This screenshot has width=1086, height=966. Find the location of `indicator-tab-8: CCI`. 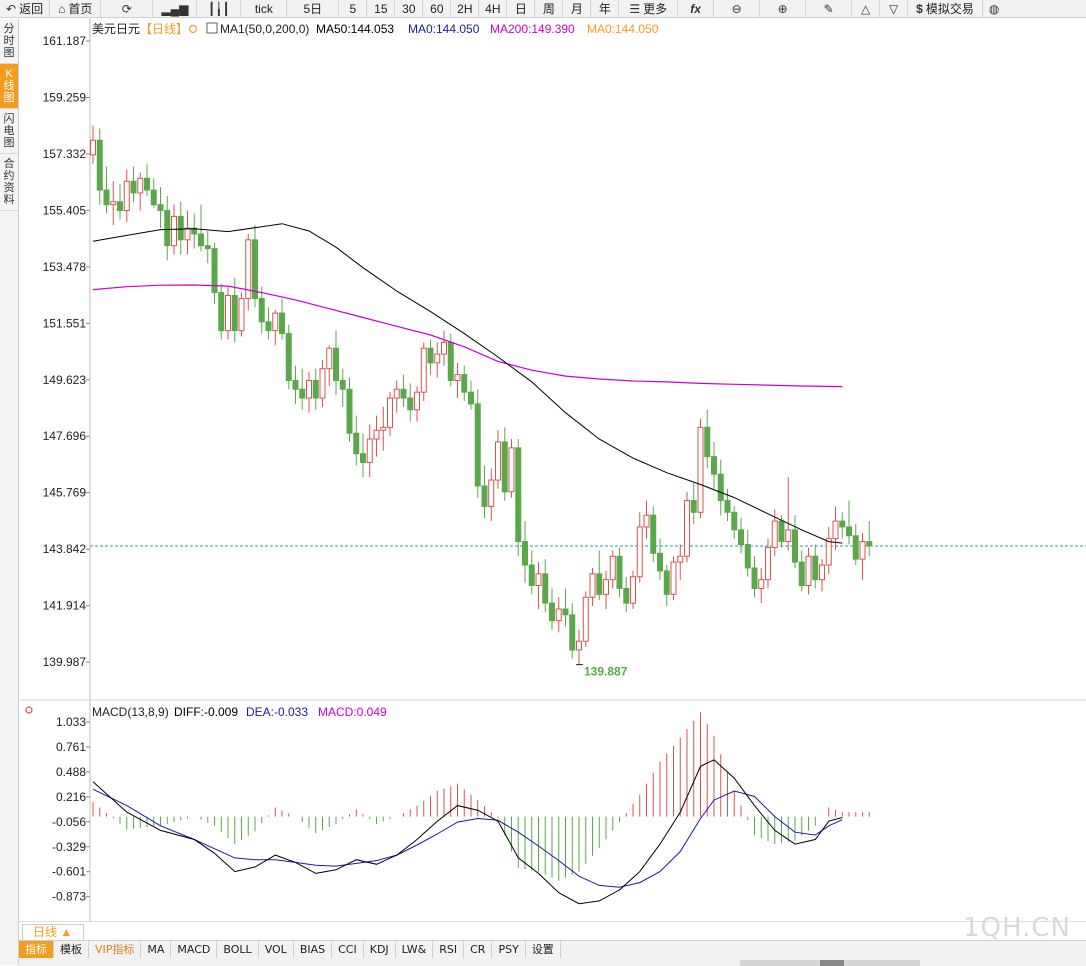

indicator-tab-8: CCI is located at coordinates (348, 949).